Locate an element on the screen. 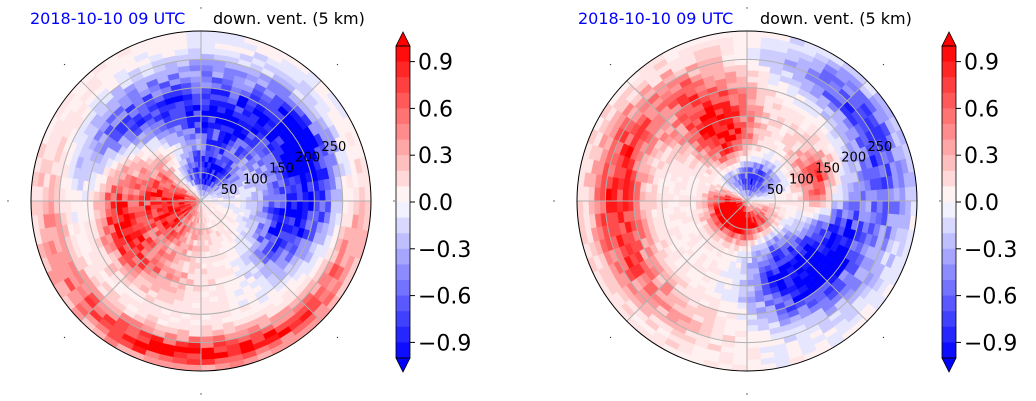 Image resolution: width=1036 pixels, height=401 pixels. date-label: 2018-10-10 09 UTC is located at coordinates (107, 18).